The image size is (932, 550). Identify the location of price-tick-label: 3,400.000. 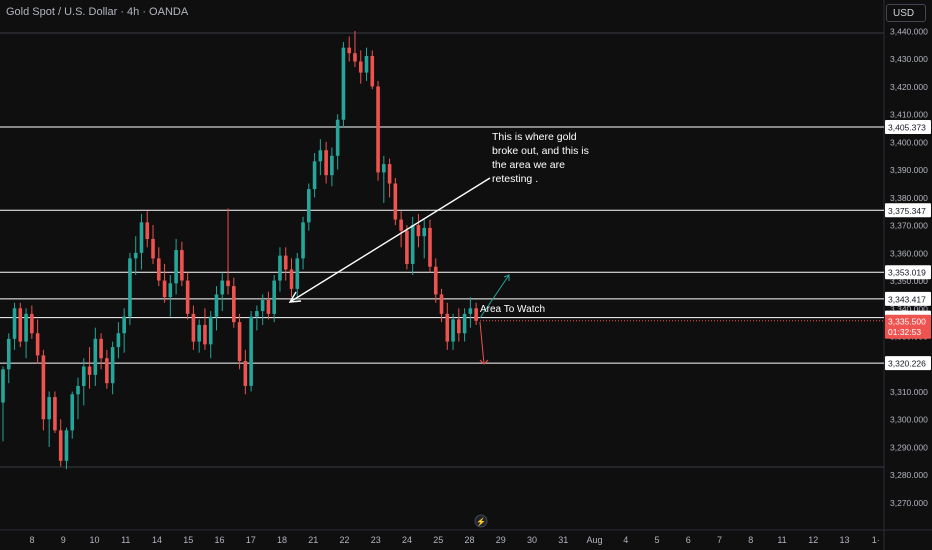
(909, 142).